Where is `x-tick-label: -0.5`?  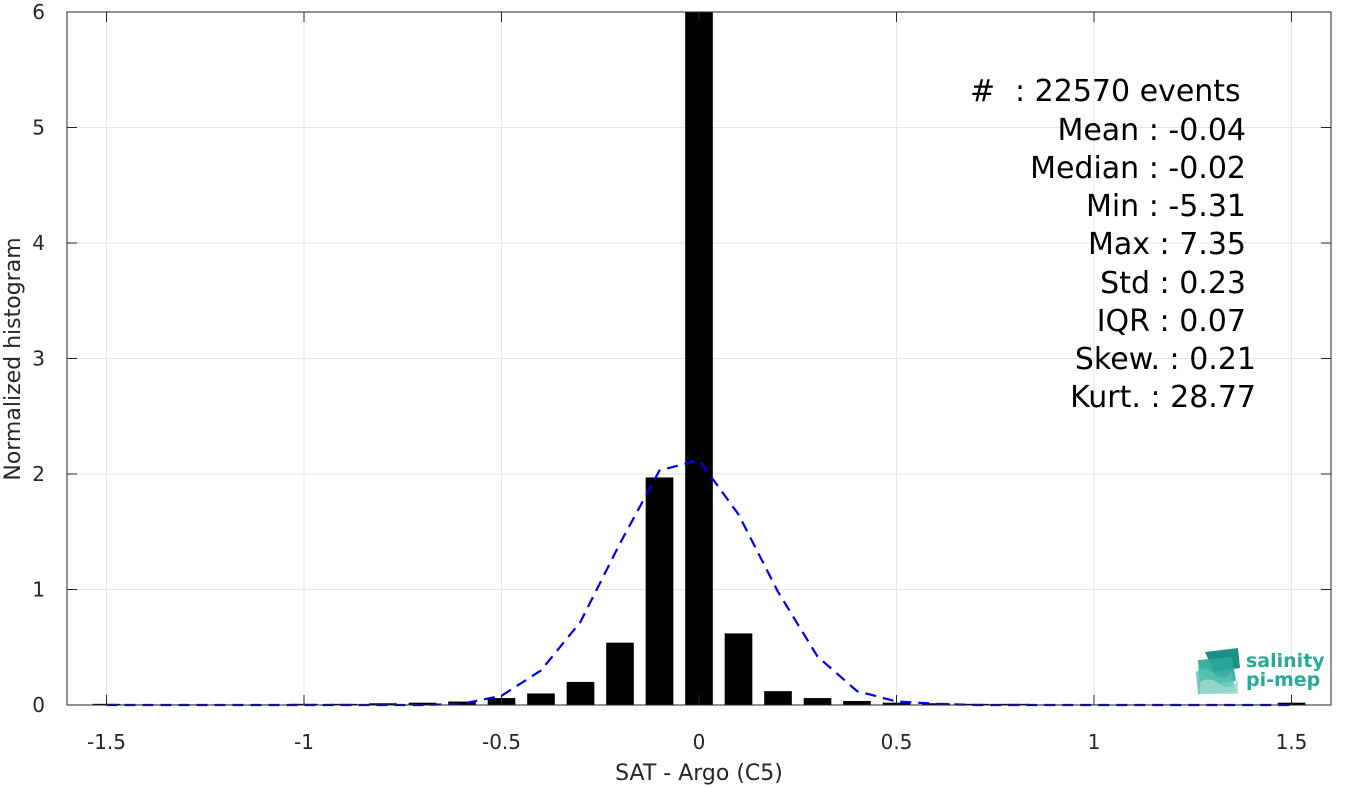
x-tick-label: -0.5 is located at coordinates (501, 742).